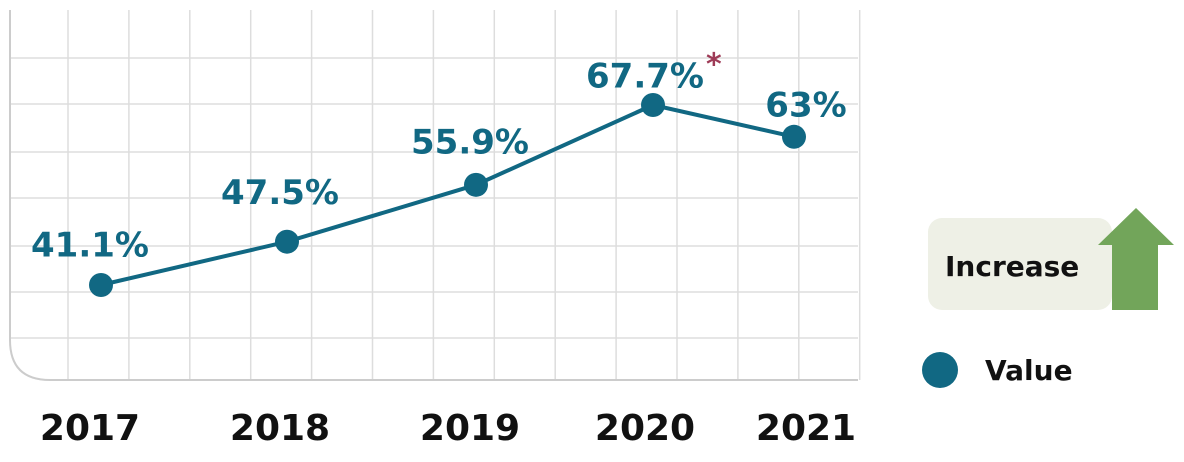  What do you see at coordinates (280, 193) in the screenshot?
I see `data-label: 47.5%` at bounding box center [280, 193].